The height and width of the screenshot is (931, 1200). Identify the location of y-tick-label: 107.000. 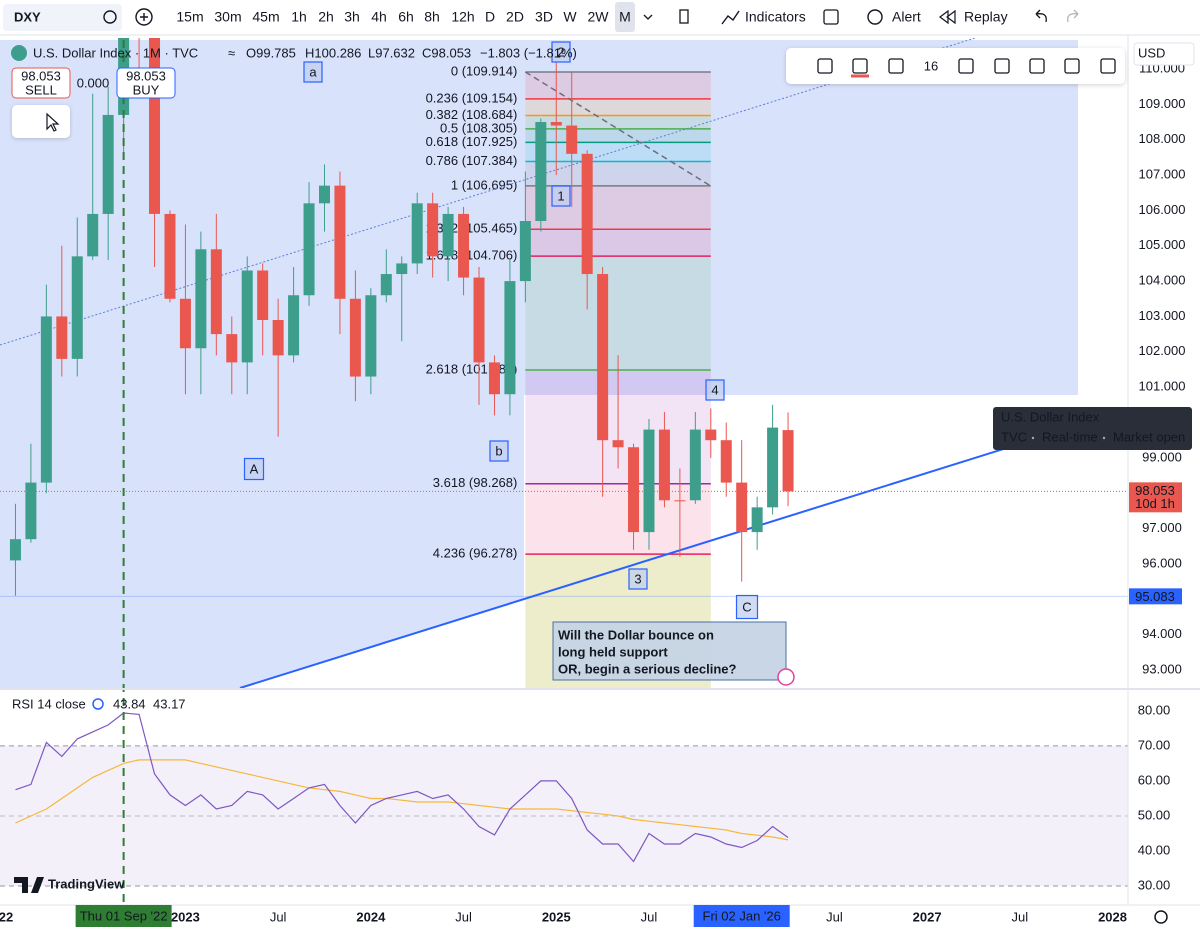
(1162, 173).